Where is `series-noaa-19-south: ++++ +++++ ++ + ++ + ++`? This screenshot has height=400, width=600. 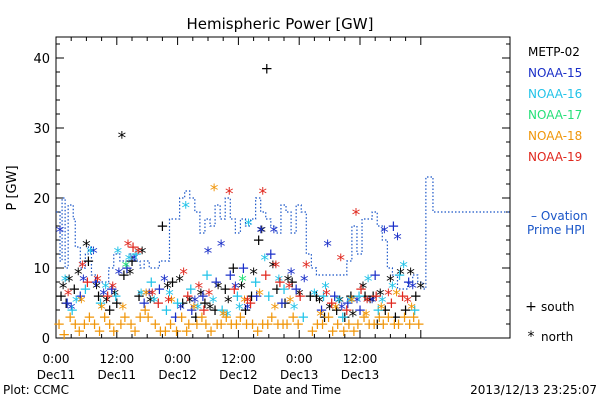 series-noaa-19-south: ++++ +++++ ++ + ++ + ++ is located at coordinates (245, 278).